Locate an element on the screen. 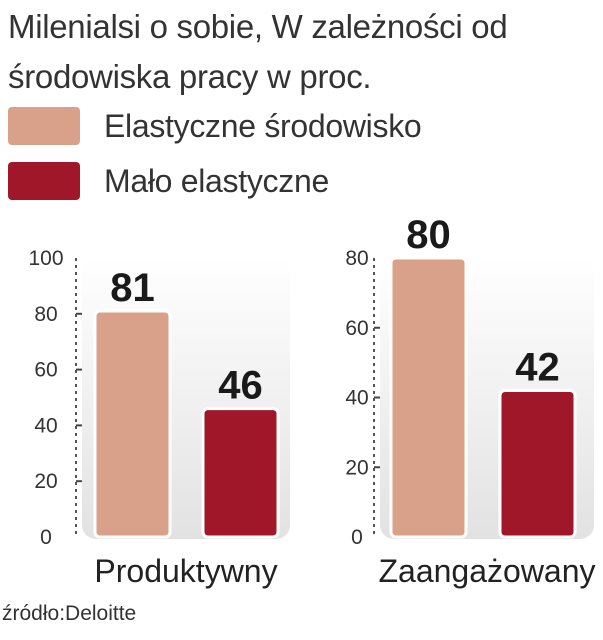 This screenshot has height=640, width=603. legend-swatch-flexible is located at coordinates (44, 126).